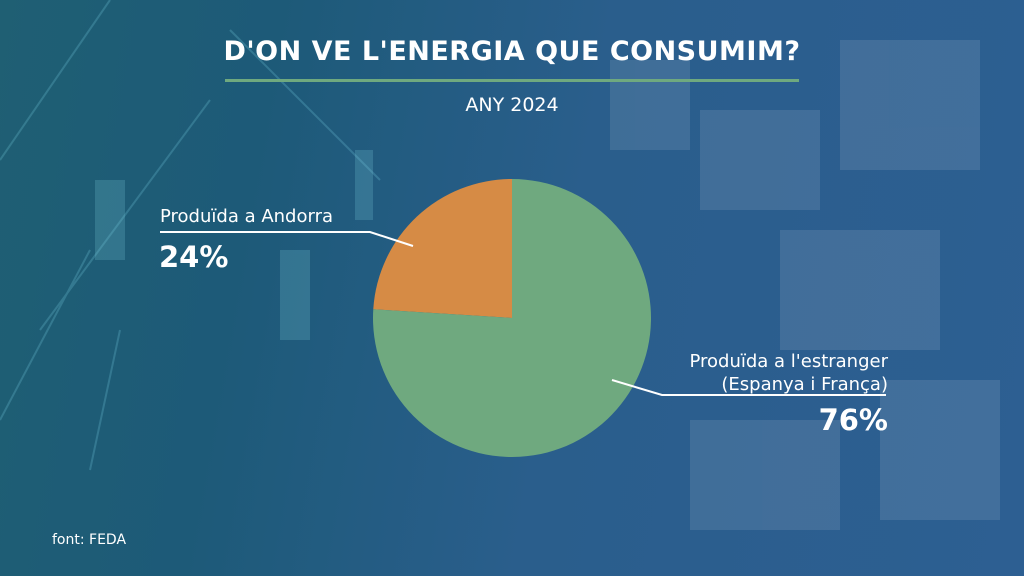 This screenshot has height=576, width=1024. I want to click on pie-slice-andorra, so click(442, 248).